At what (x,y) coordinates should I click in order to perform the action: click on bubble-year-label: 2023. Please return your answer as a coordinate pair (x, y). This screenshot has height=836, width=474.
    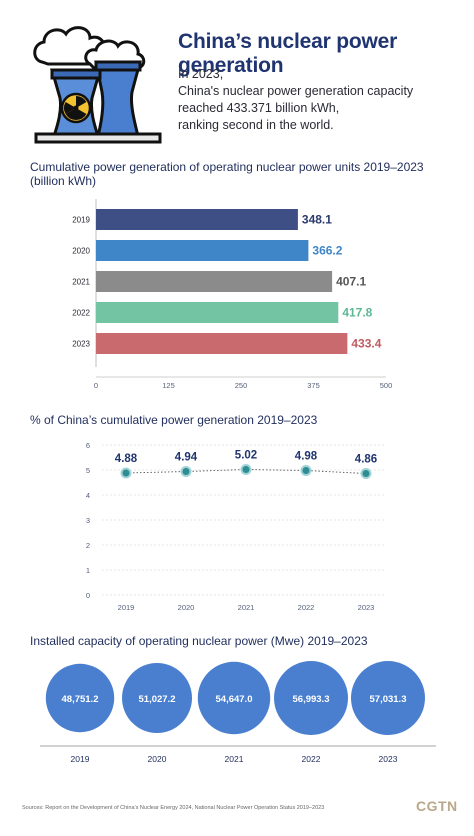
    Looking at the image, I should click on (388, 759).